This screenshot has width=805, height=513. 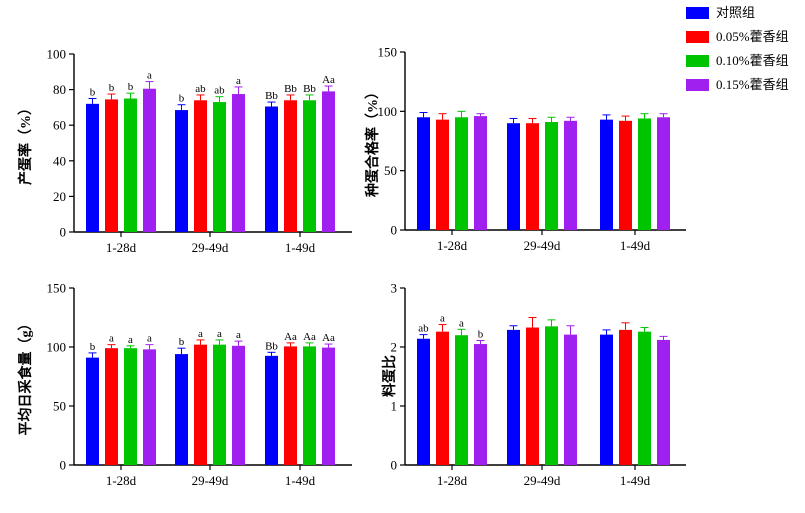 What do you see at coordinates (752, 84) in the screenshot?
I see `legend-label-015: 0.15%藿香组` at bounding box center [752, 84].